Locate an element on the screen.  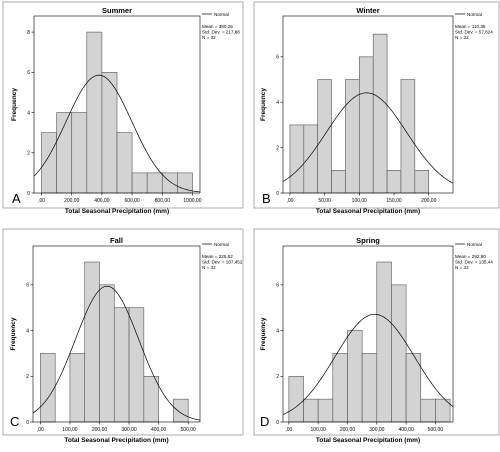
stats-text: Std. Dev. = 57,824 is located at coordinates (474, 32).